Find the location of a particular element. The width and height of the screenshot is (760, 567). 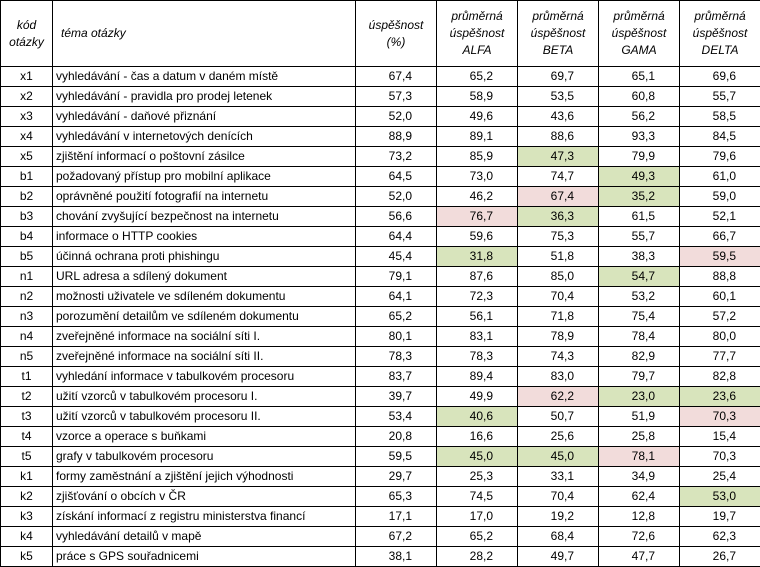

gama-cell: 34,9 is located at coordinates (639, 477).